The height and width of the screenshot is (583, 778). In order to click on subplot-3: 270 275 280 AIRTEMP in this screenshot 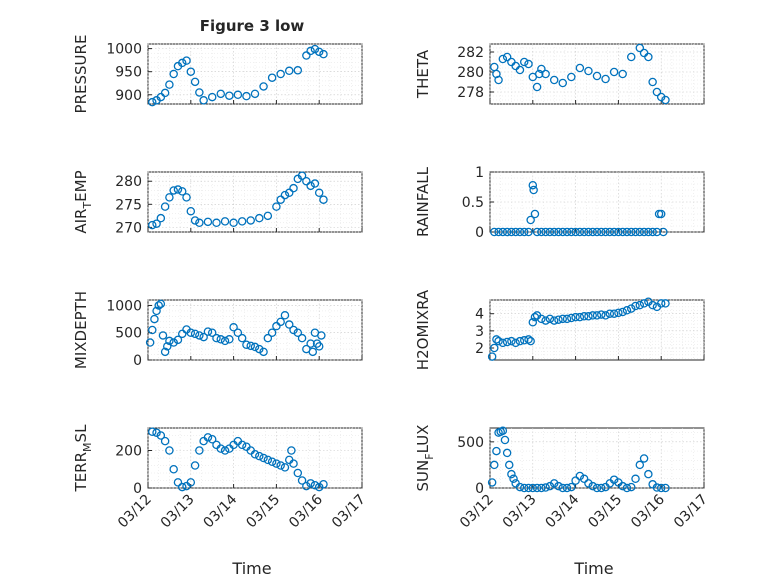, I will do `click(217, 203)`.